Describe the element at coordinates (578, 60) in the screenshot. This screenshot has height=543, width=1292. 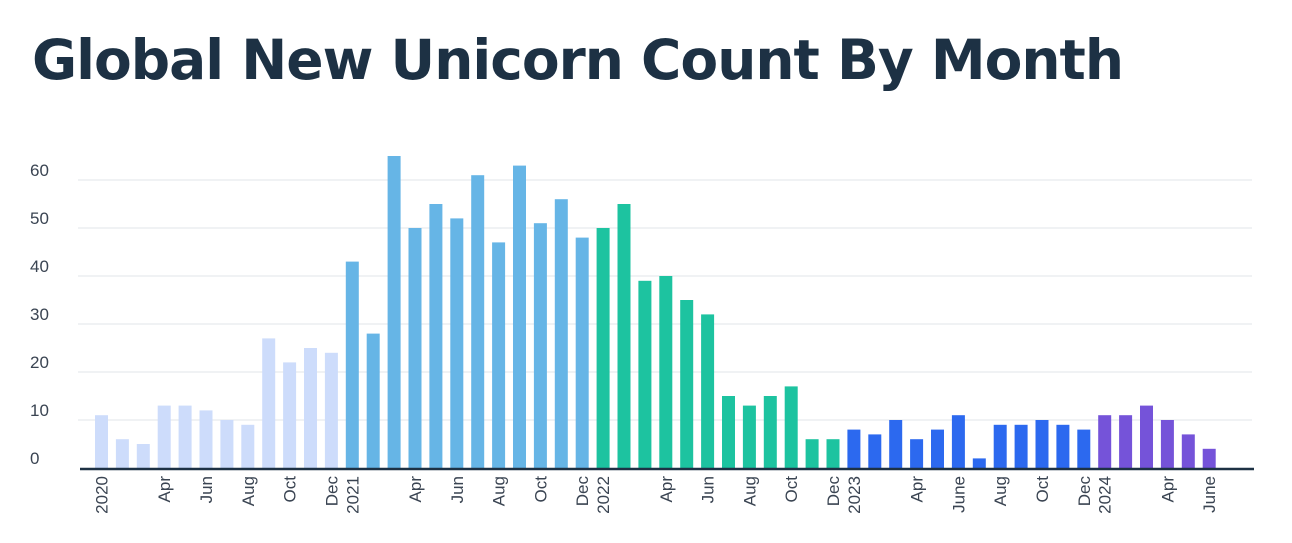
I see `chart-title: Global New Unicorn Count By Month` at that location.